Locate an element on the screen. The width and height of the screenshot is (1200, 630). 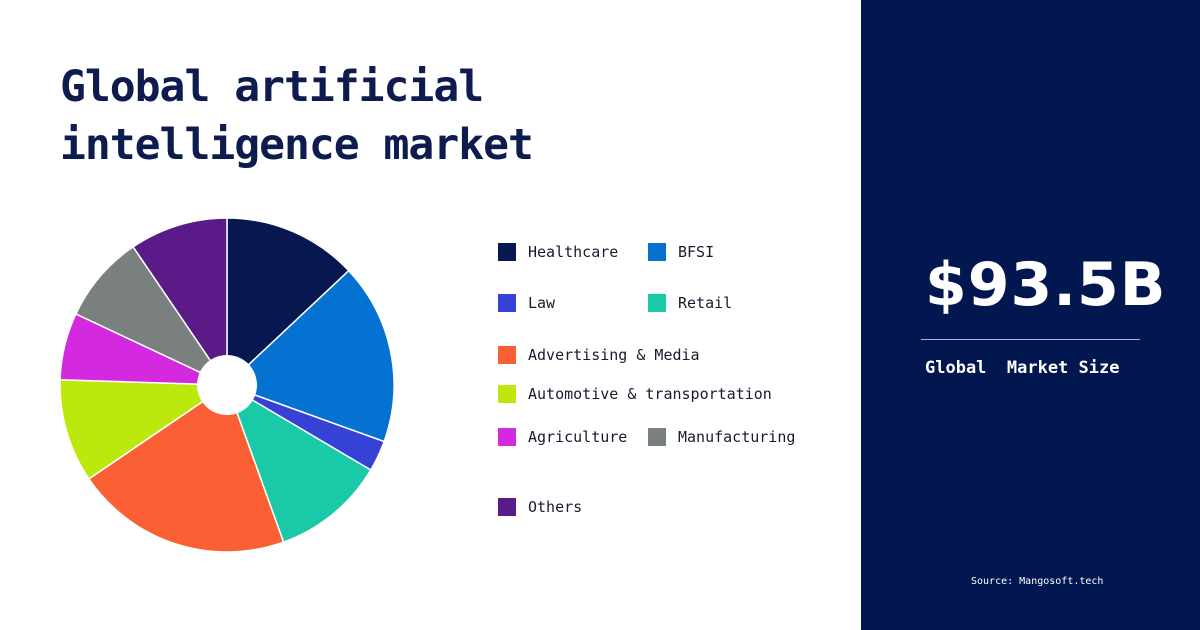
legend-item-others: Others is located at coordinates (540, 507).